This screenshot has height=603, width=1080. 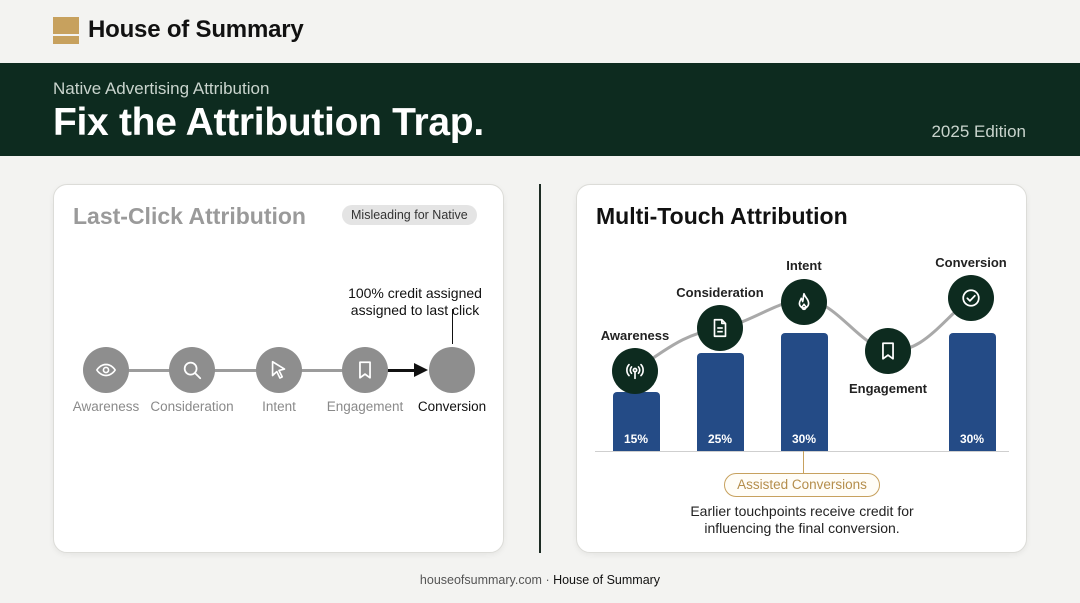 I want to click on assisted-leader-line, so click(x=803, y=462).